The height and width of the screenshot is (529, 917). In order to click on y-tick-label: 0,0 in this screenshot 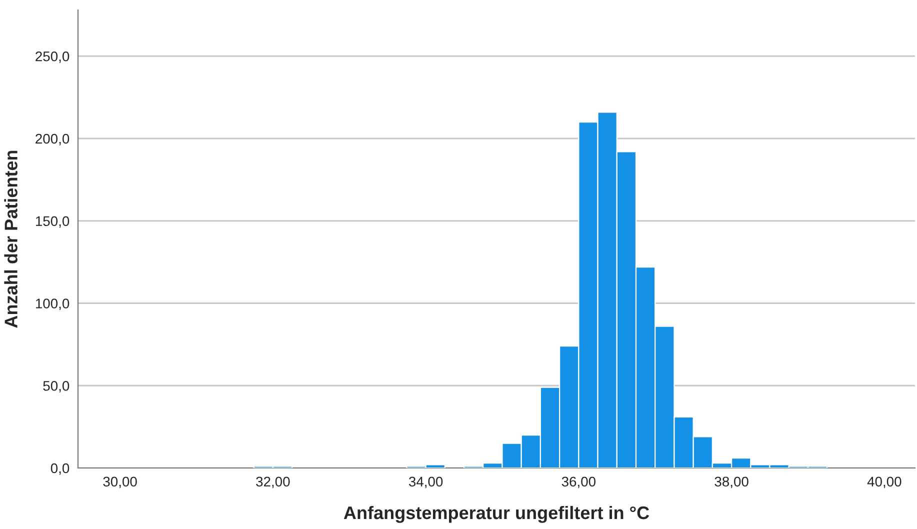, I will do `click(60, 469)`.